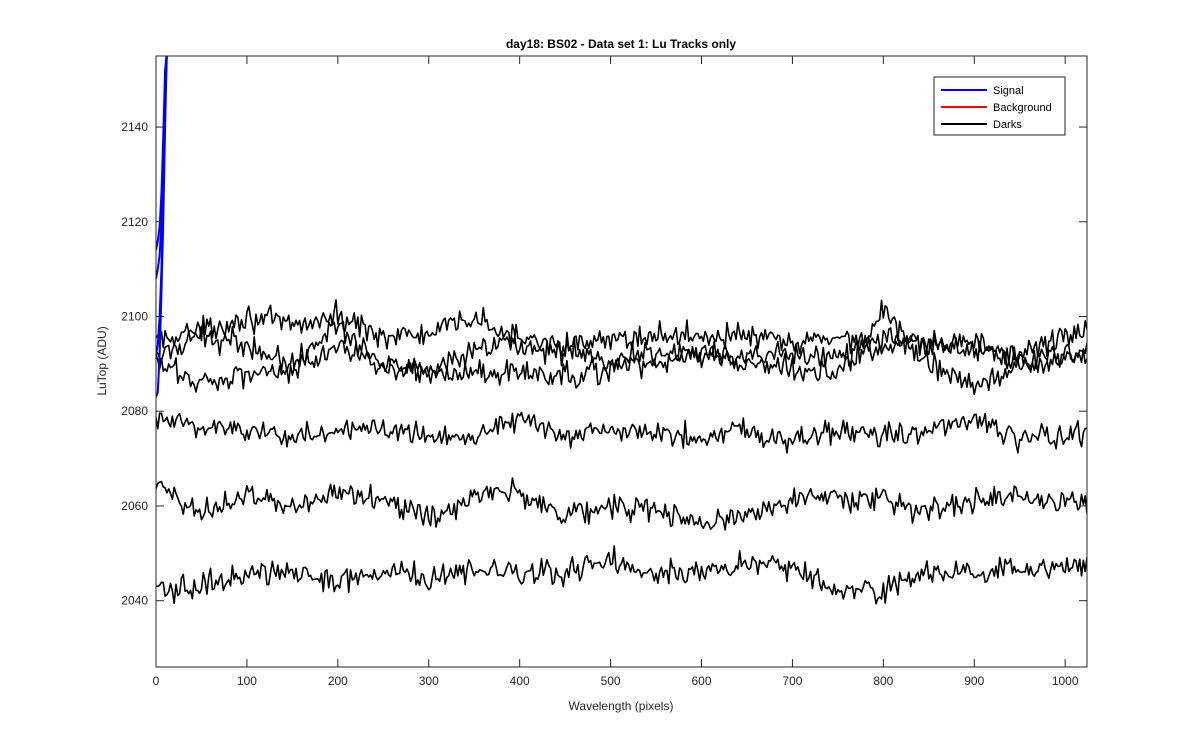 Image resolution: width=1200 pixels, height=755 pixels. What do you see at coordinates (134, 411) in the screenshot?
I see `y-tick-label: 2080` at bounding box center [134, 411].